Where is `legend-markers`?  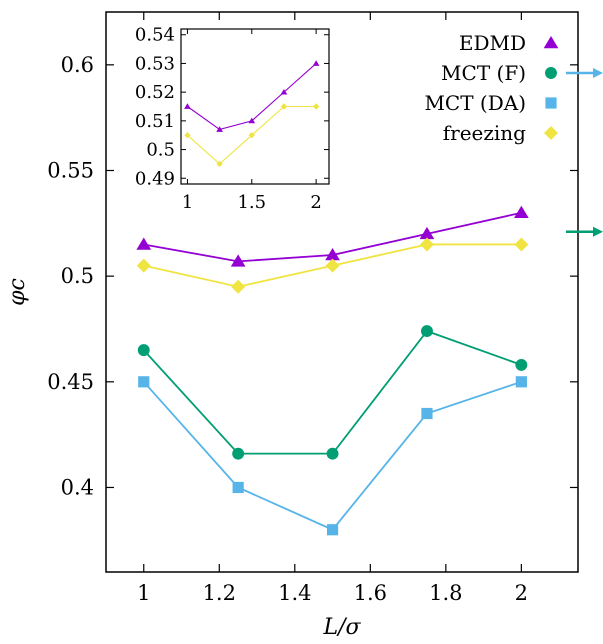
legend-markers is located at coordinates (551, 88).